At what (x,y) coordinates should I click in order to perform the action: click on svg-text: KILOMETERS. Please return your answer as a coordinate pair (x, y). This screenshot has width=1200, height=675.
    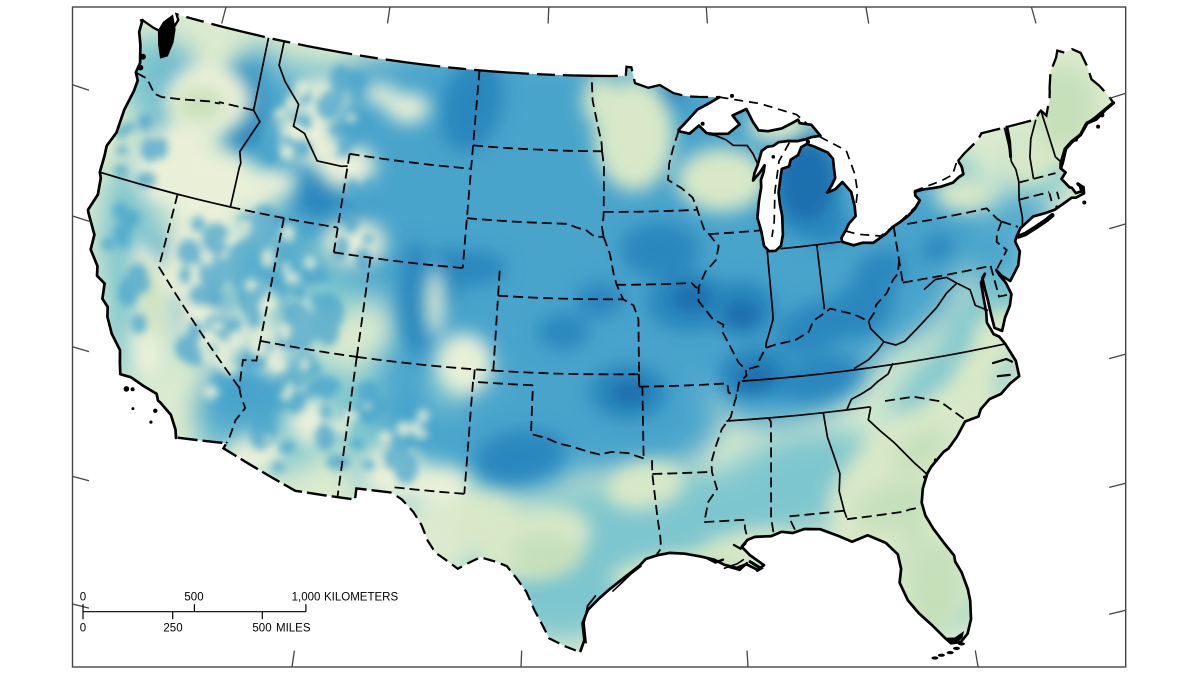
    Looking at the image, I should click on (361, 598).